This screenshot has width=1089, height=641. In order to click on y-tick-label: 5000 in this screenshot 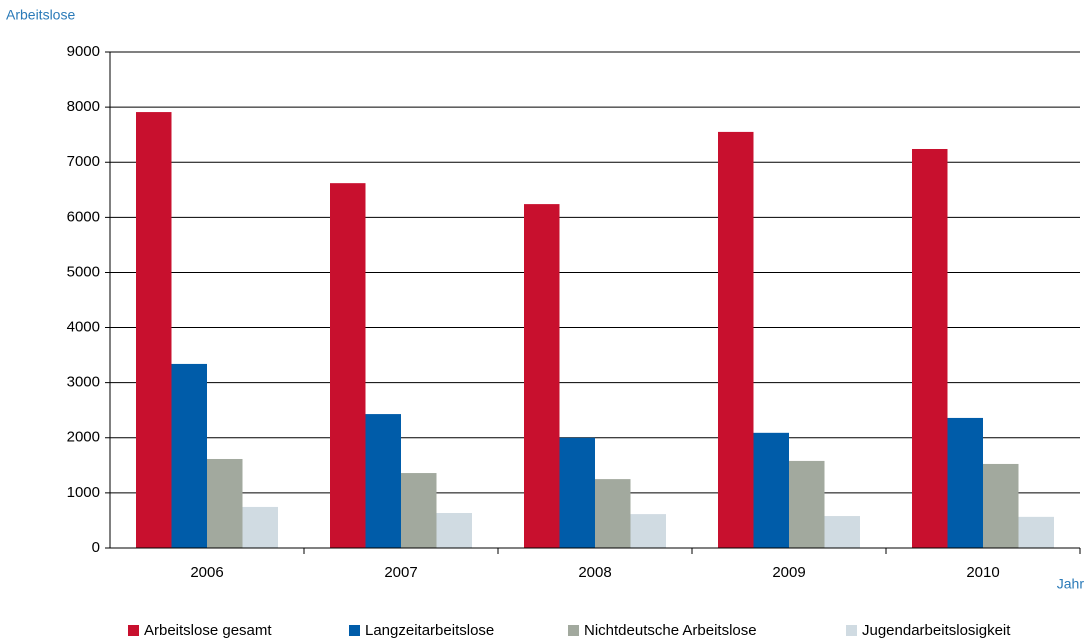, I will do `click(83, 271)`.